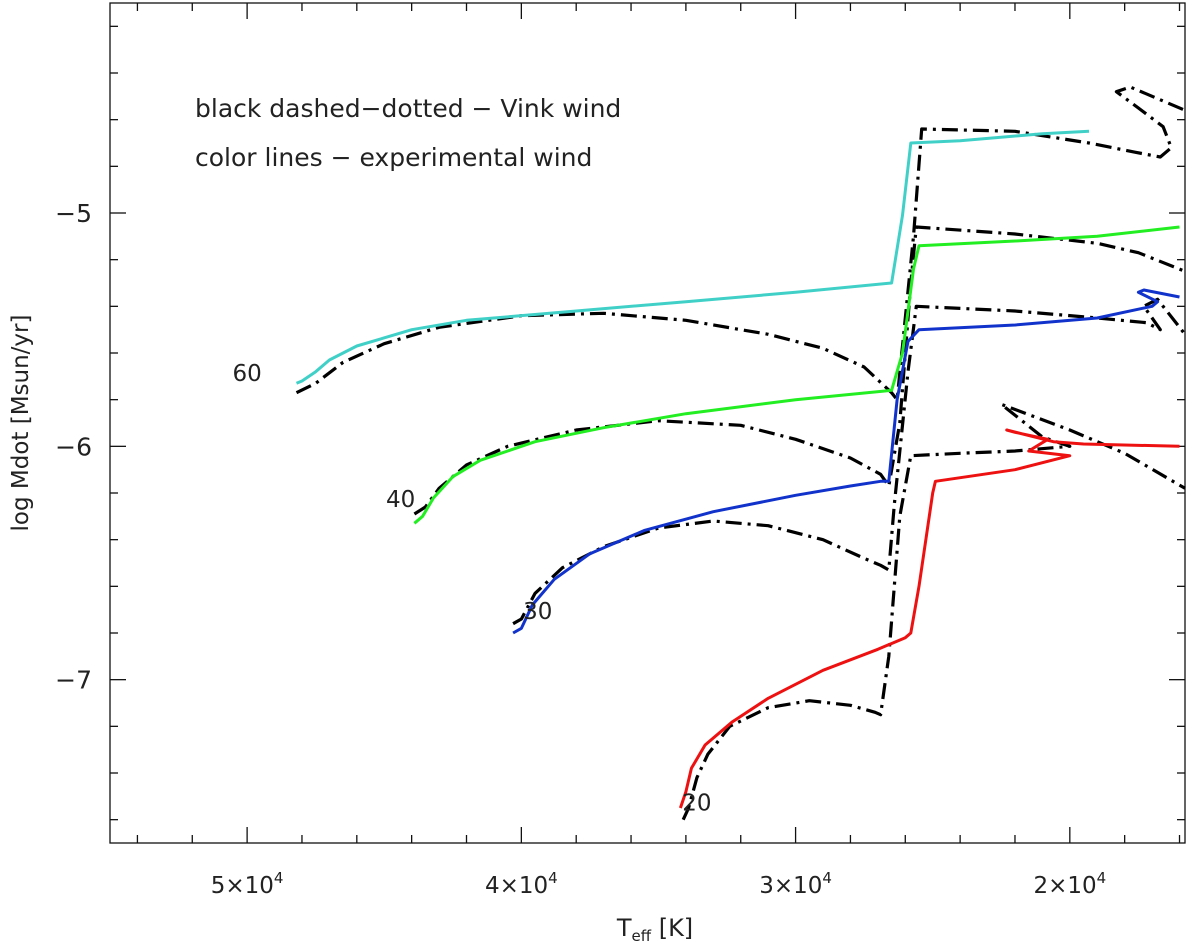 The height and width of the screenshot is (942, 1200). Describe the element at coordinates (73, 680) in the screenshot. I see `y-tick-label: −7` at that location.